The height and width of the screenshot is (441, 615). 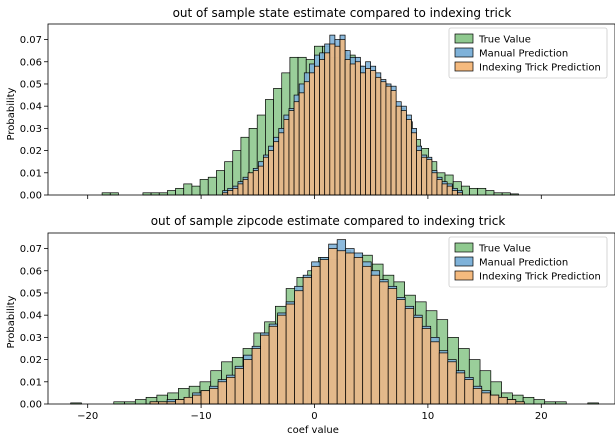 I want to click on bottom-subplot-yaxis: 0.00 0.01 0.02 0.03 0.04 0.05 0.06 0.07, so click(x=34, y=327).